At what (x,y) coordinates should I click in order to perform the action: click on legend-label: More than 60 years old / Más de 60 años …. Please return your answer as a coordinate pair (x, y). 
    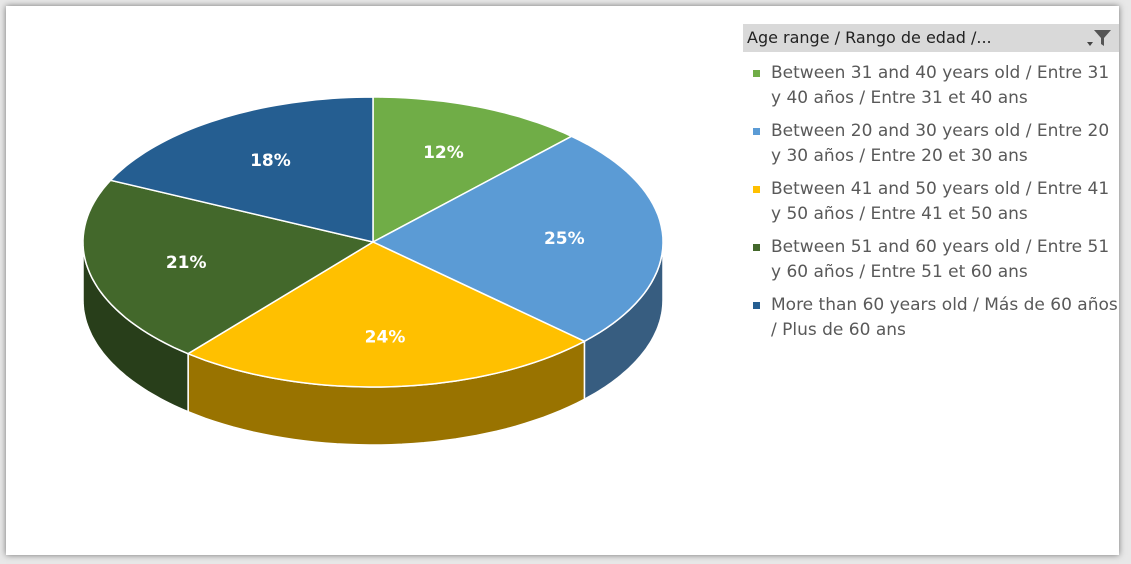
    Looking at the image, I should click on (944, 317).